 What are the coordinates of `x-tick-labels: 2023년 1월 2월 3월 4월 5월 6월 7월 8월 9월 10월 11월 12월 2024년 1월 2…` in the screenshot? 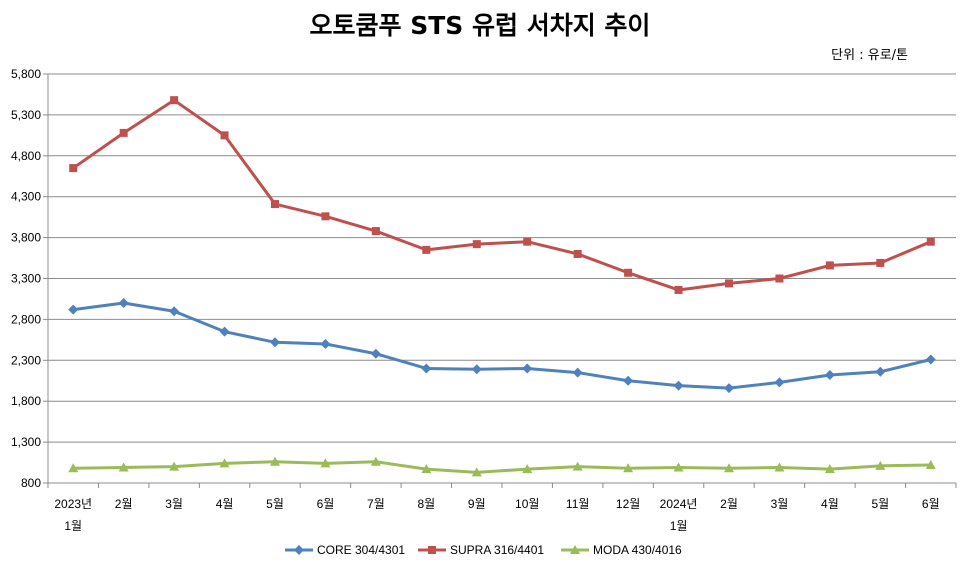 It's located at (496, 515).